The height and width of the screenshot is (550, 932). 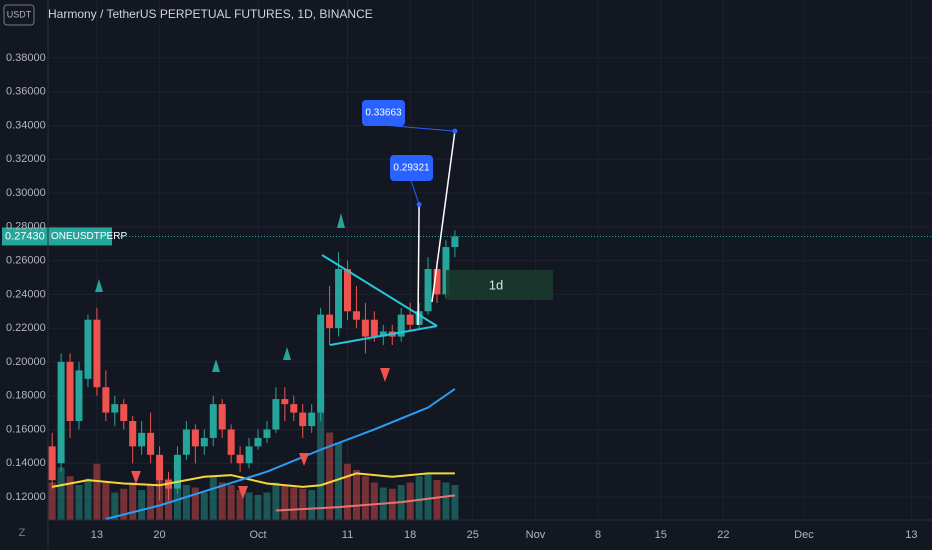 I want to click on currency-badge, so click(x=19, y=15).